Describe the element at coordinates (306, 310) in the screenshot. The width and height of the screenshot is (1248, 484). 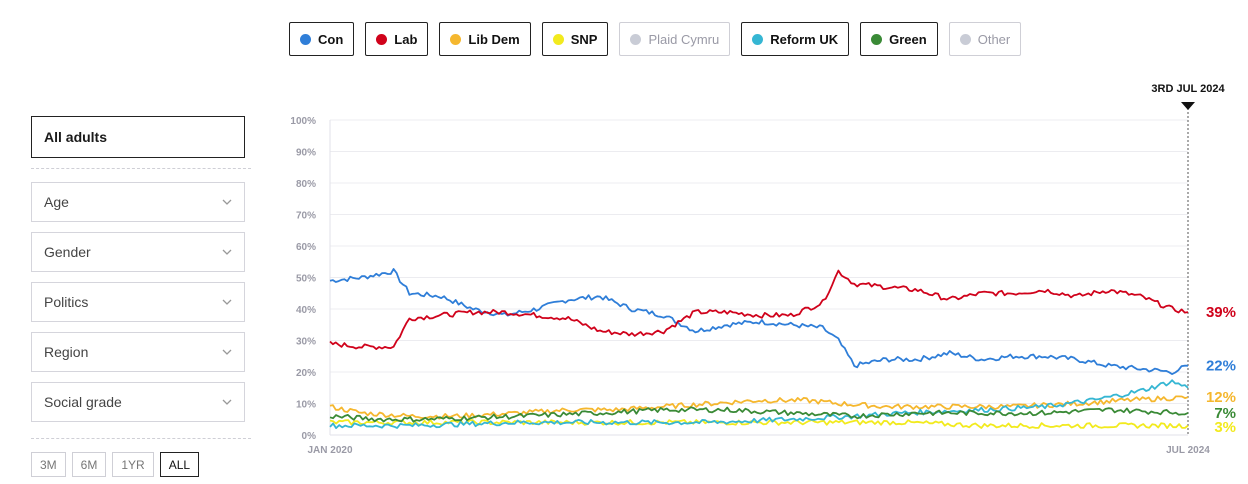
I see `y-tick-label: 40%` at that location.